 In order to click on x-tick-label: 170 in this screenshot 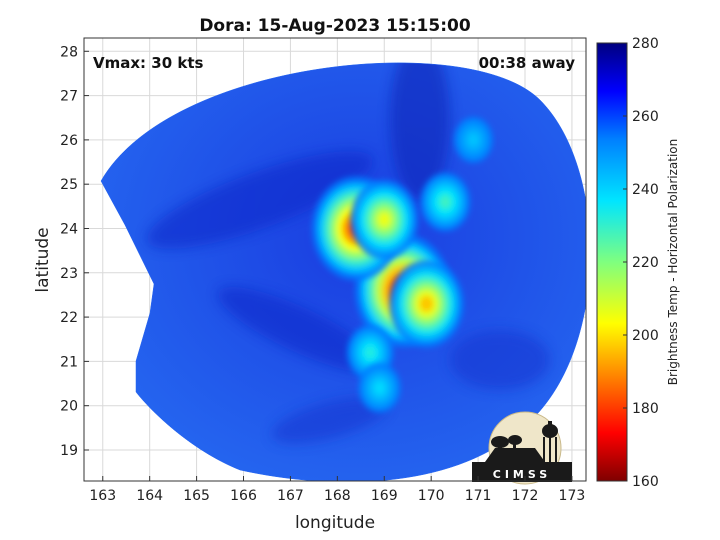, I will do `click(431, 496)`.